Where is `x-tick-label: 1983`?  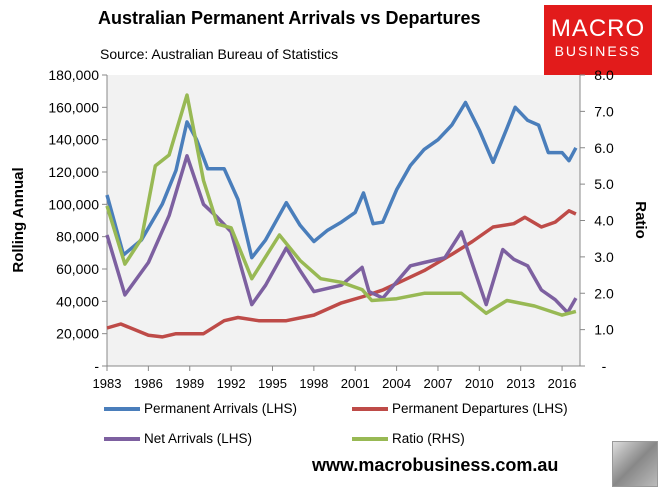 x-tick-label: 1983 is located at coordinates (107, 383).